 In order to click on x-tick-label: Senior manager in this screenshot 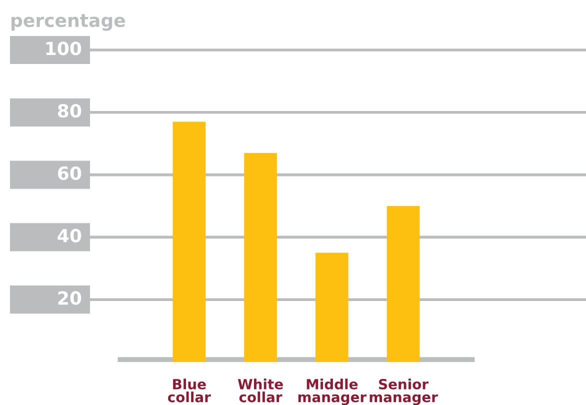, I will do `click(404, 391)`.